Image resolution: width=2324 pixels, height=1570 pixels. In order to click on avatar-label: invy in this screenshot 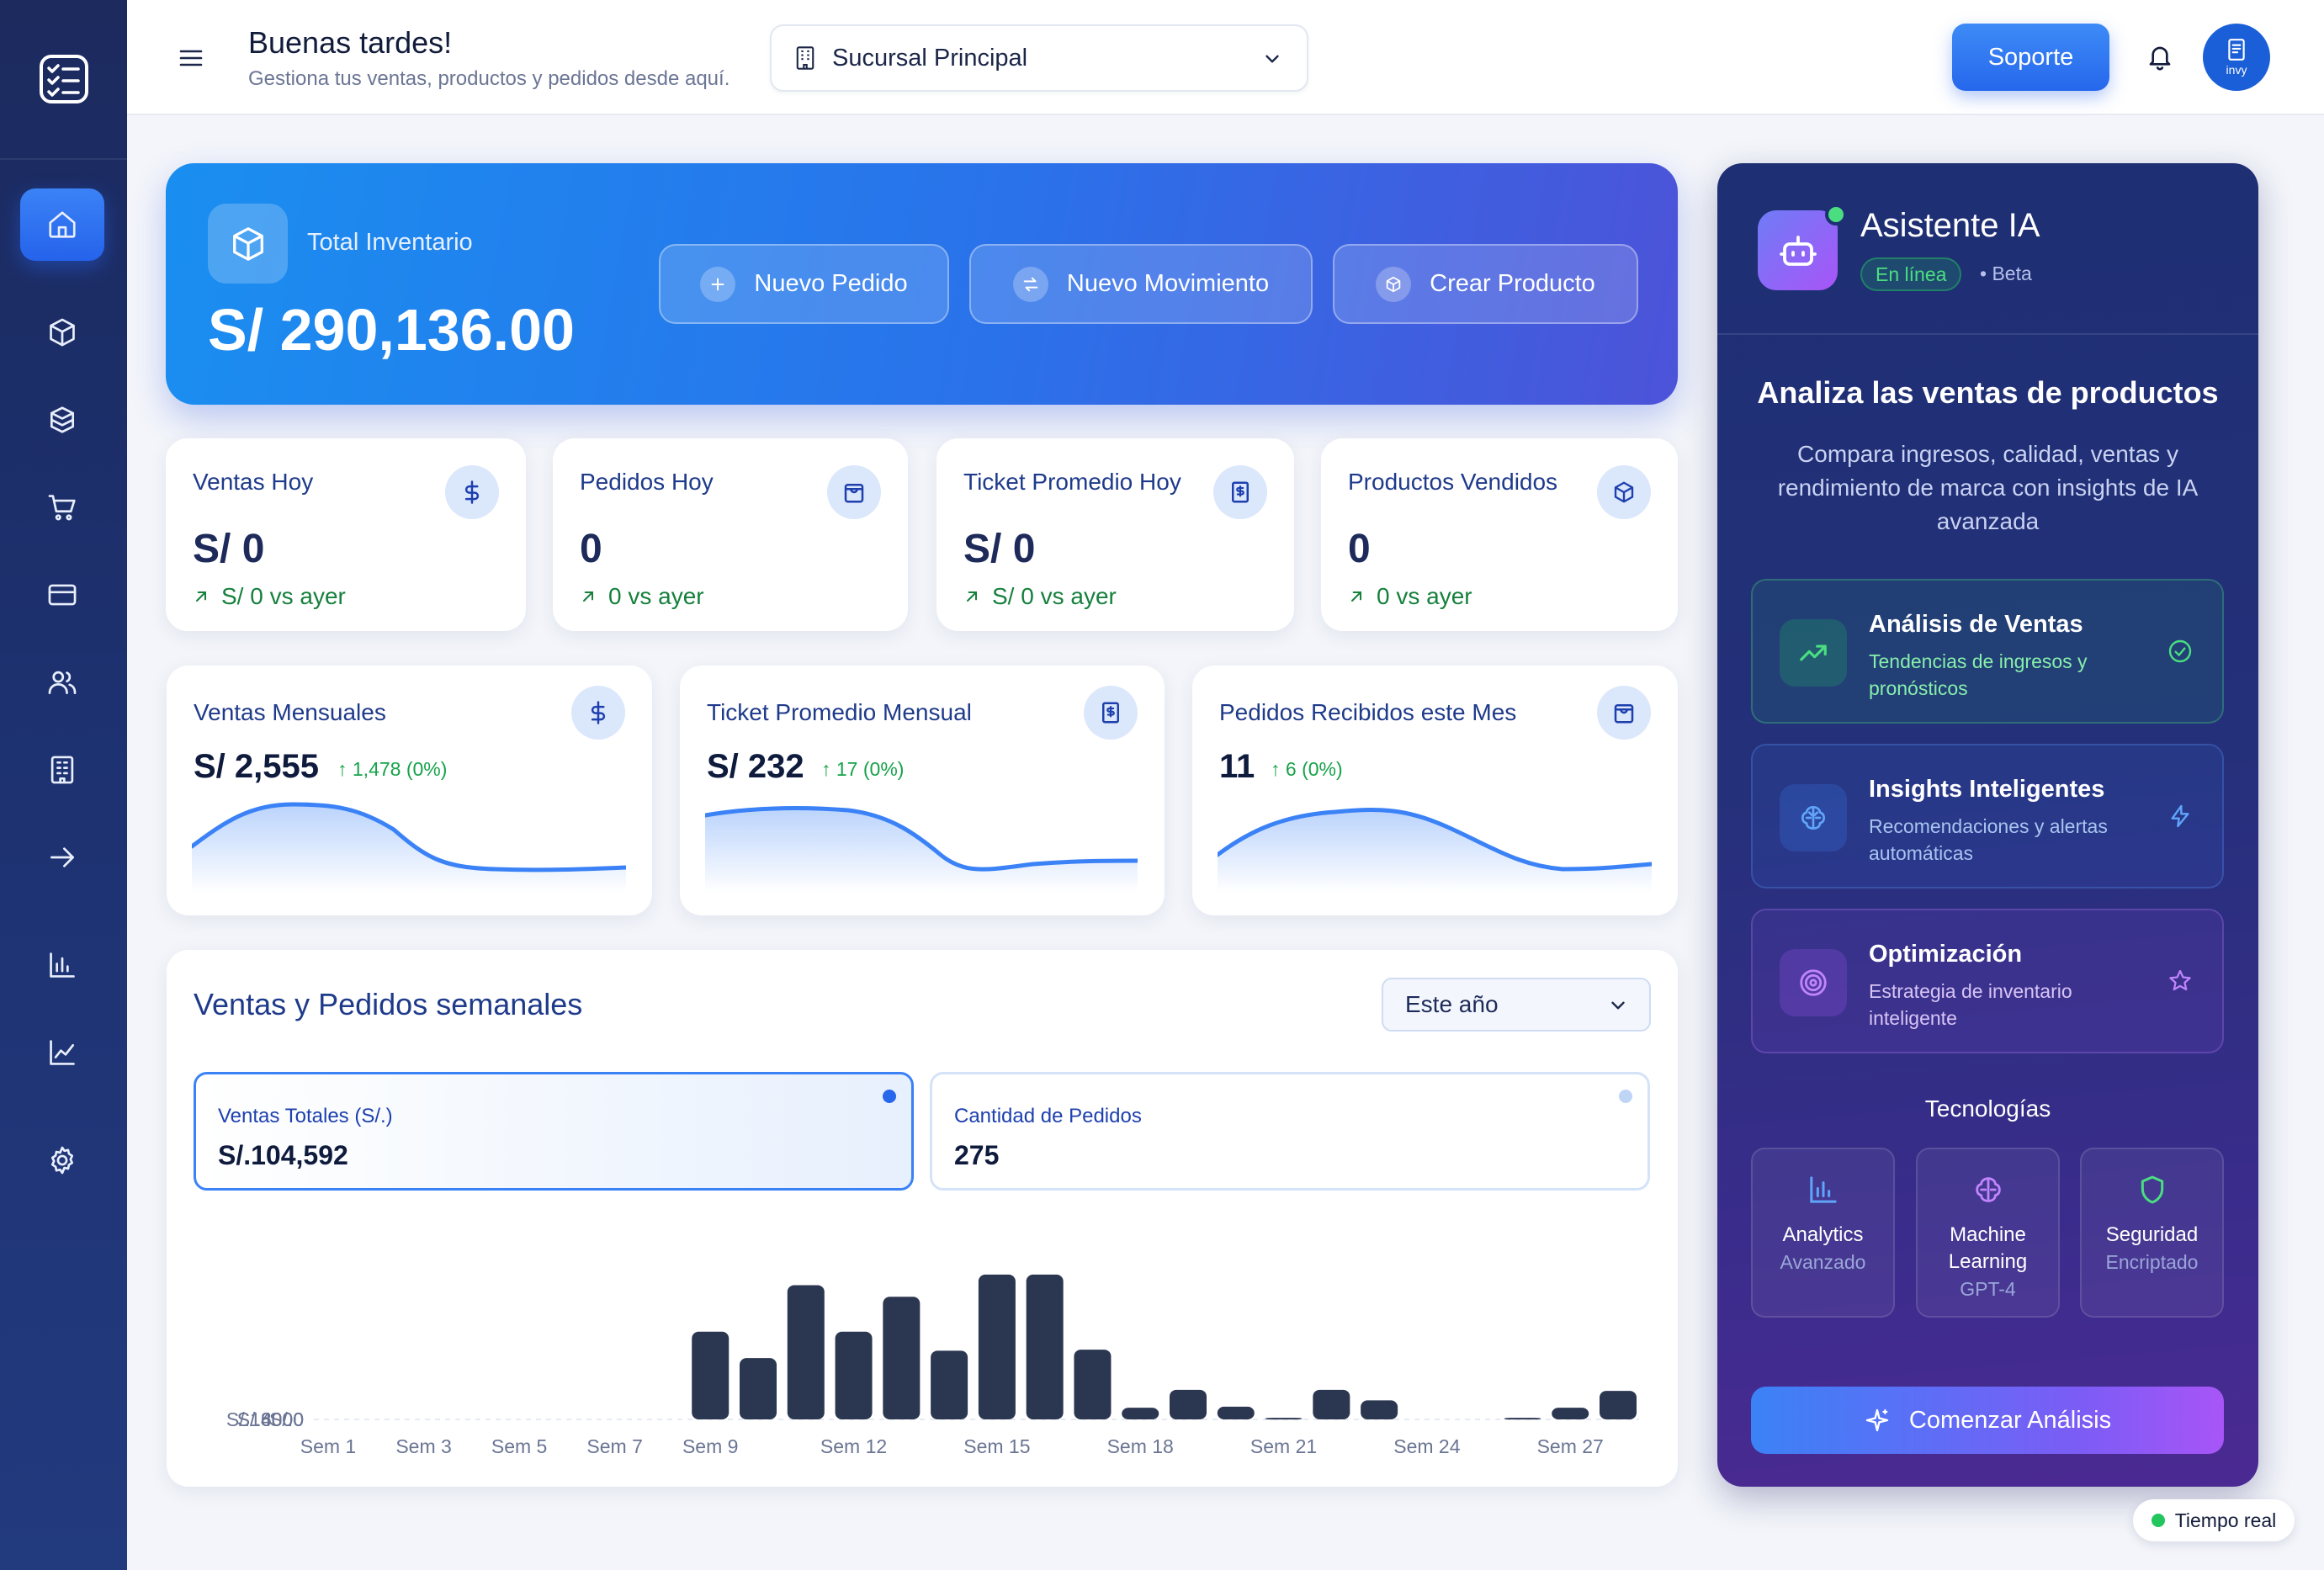, I will do `click(2236, 70)`.